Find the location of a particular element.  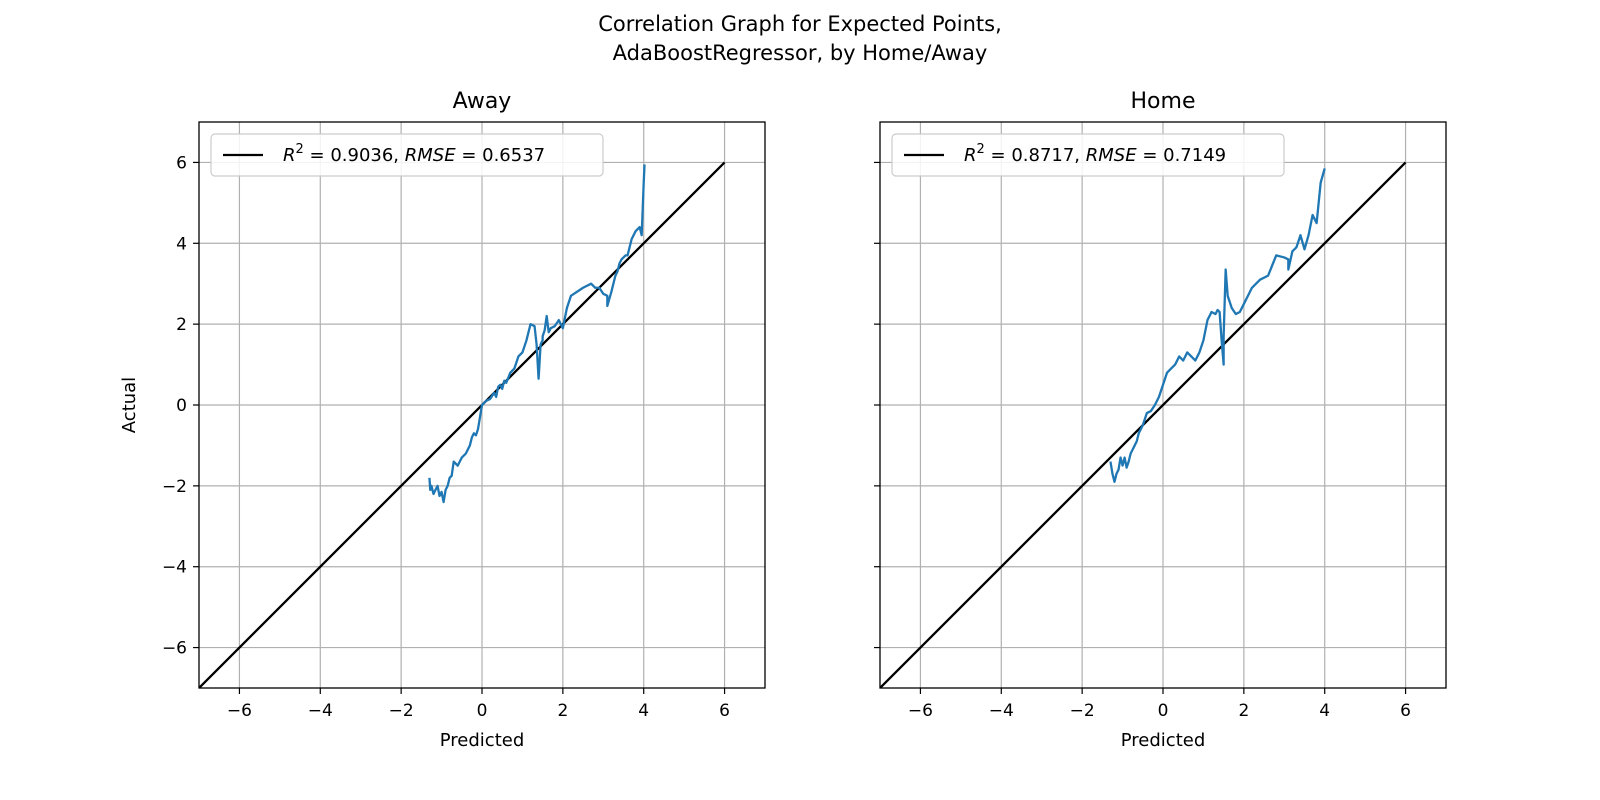

legend-label-part: = 0.9036, is located at coordinates (354, 155).